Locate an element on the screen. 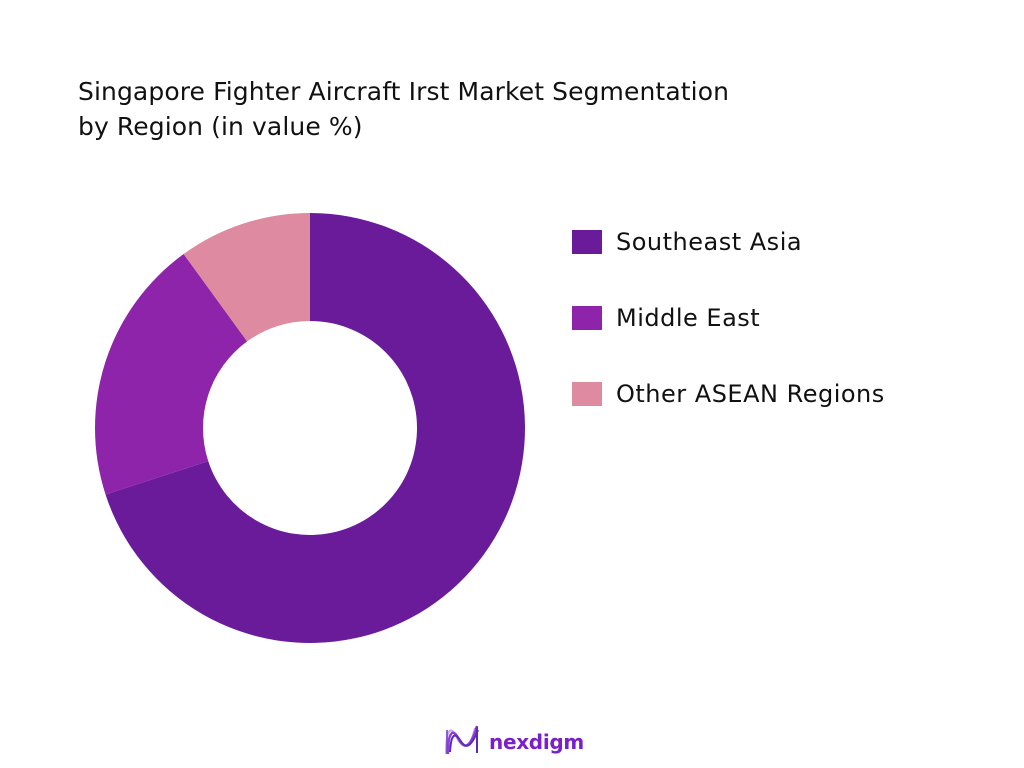  legend-label: Middle East is located at coordinates (688, 318).